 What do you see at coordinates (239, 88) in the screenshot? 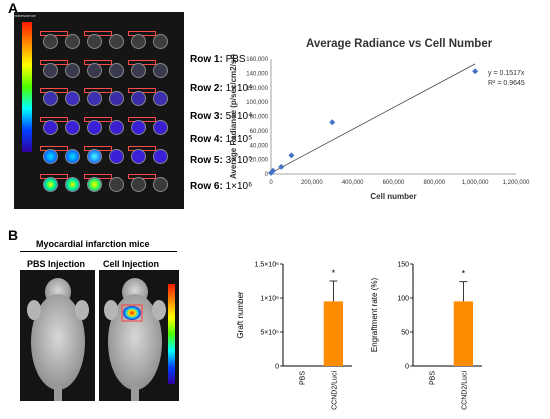
I see `row-label-value: 1×10⁴` at bounding box center [239, 88].